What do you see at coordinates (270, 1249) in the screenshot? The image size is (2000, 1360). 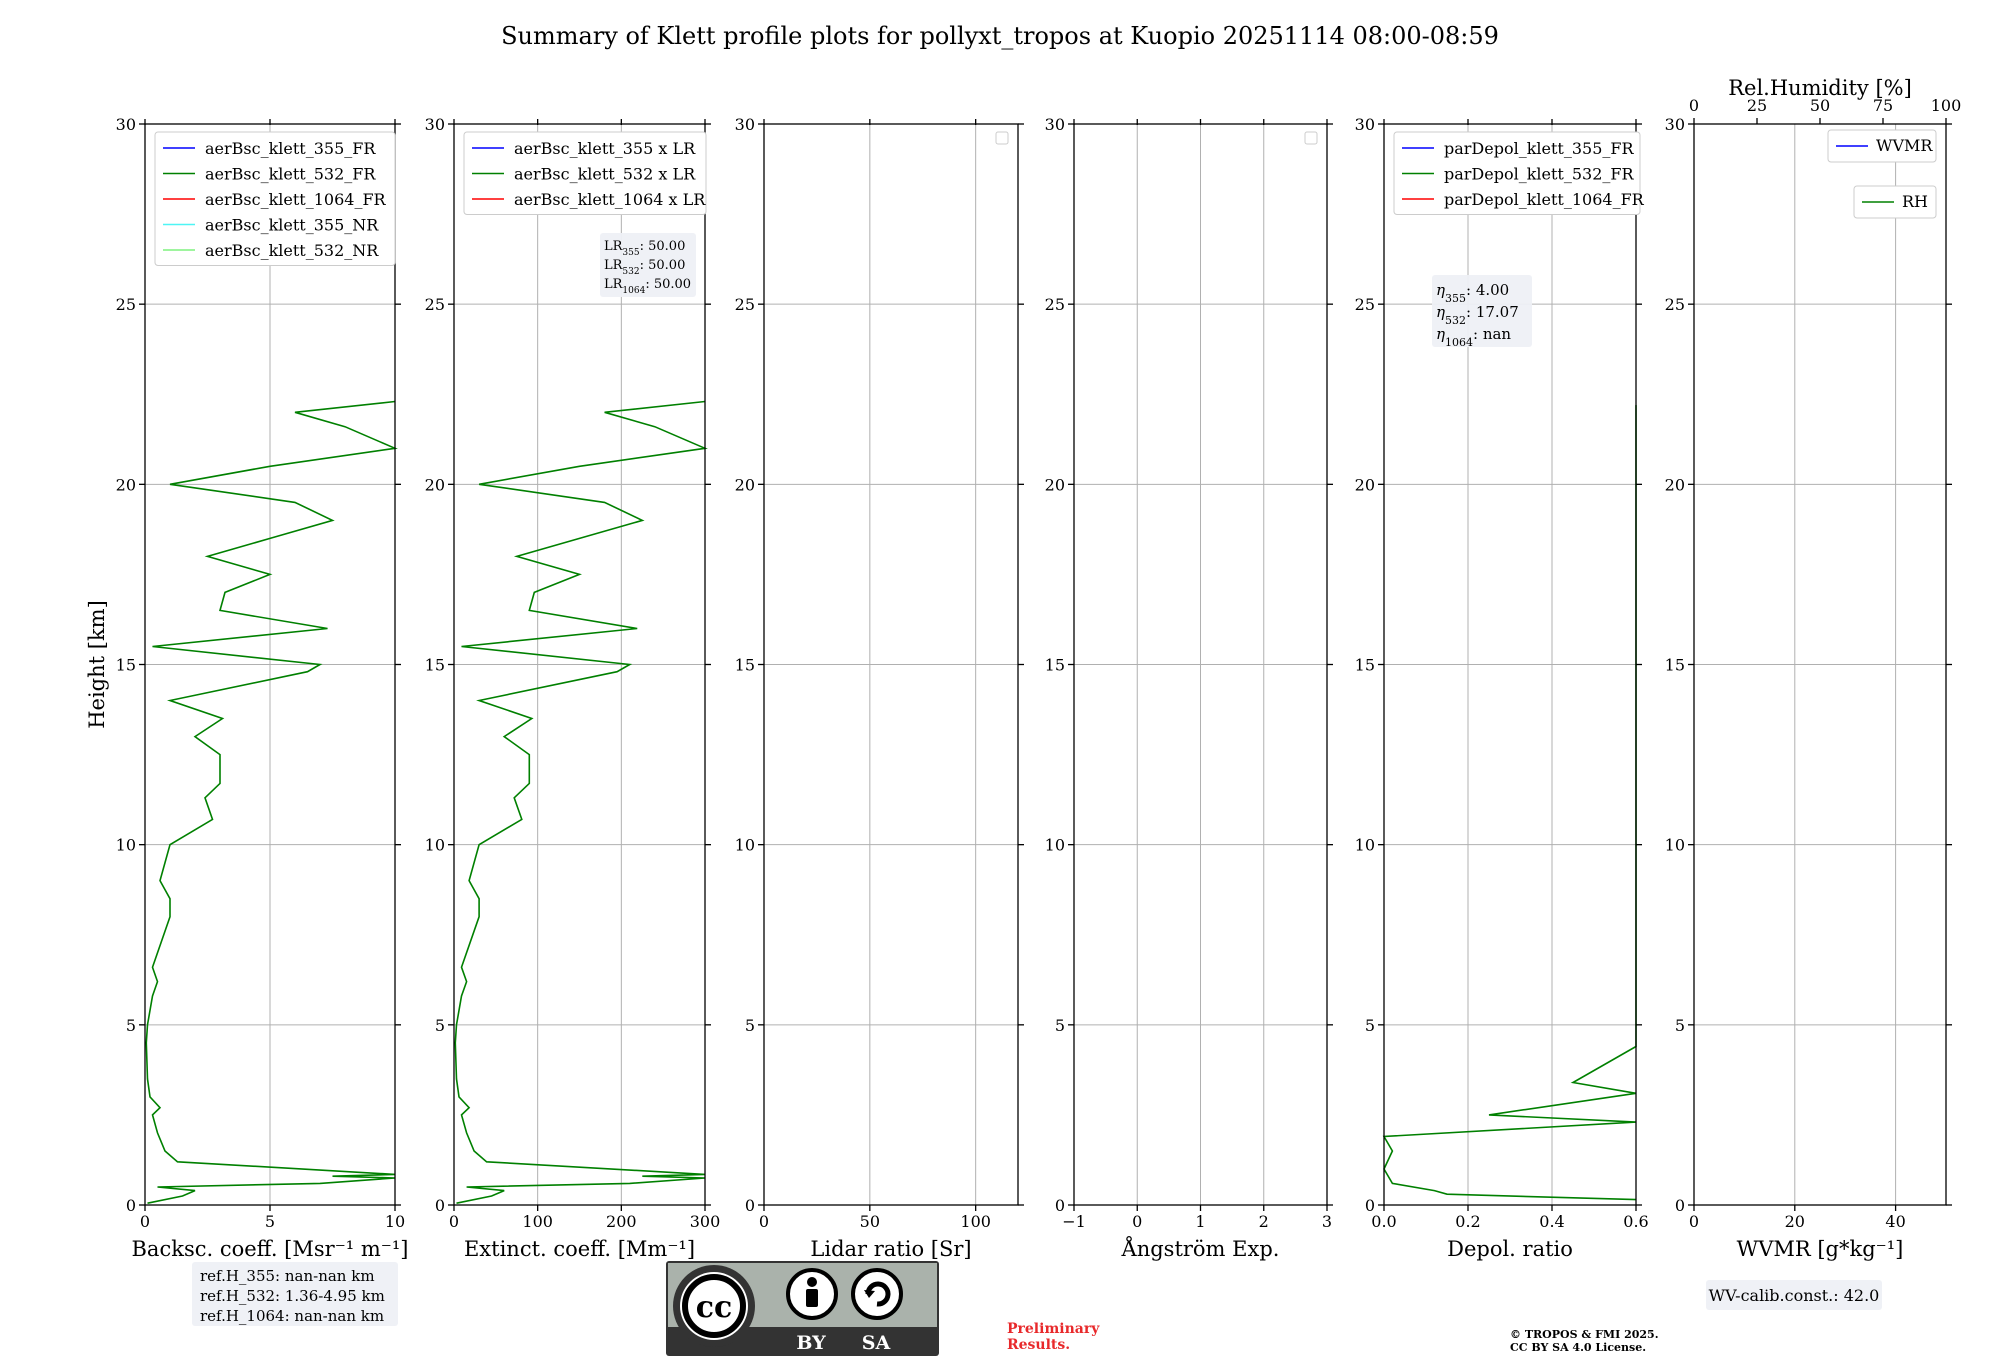 I see `x-axis-label: Backsc. coeff. [Msr⁻¹ m⁻¹]` at bounding box center [270, 1249].